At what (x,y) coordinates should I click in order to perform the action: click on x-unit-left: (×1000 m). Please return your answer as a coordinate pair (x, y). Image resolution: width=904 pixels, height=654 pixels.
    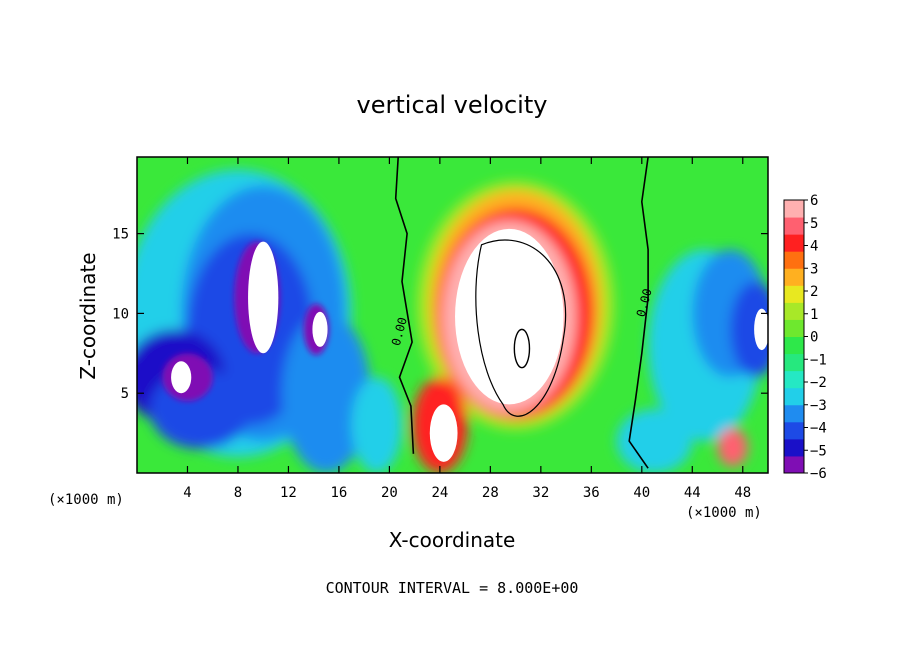
    Looking at the image, I should click on (86, 500).